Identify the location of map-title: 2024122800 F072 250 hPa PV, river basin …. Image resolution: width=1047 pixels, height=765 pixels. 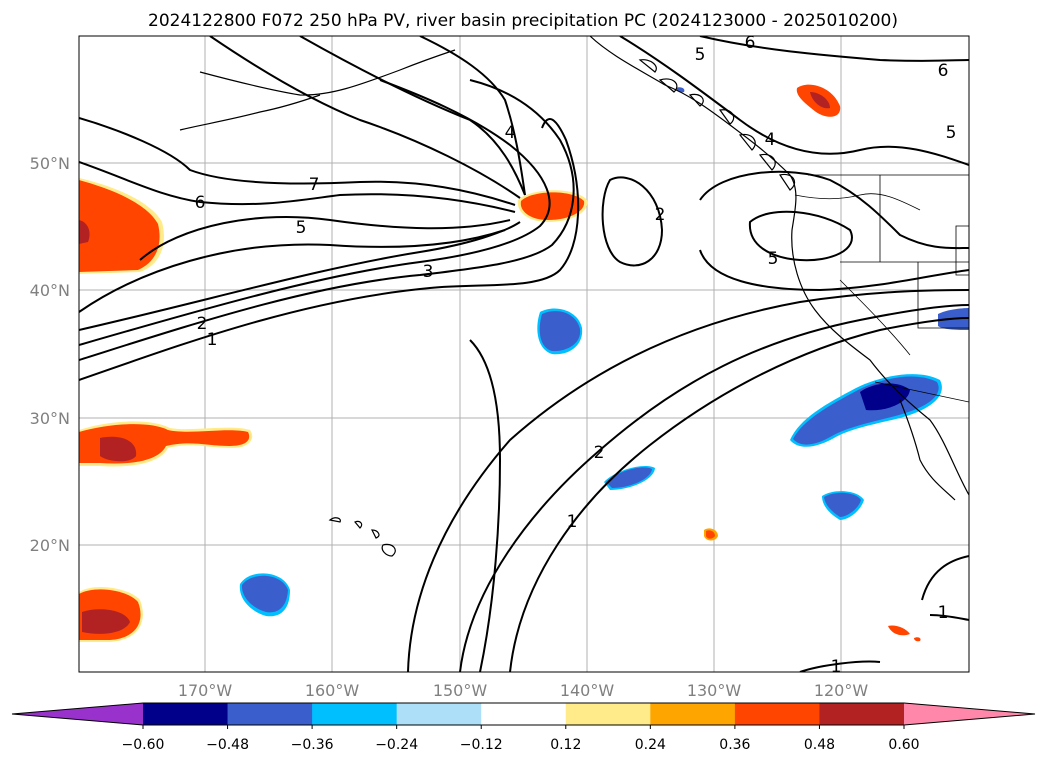
(523, 21).